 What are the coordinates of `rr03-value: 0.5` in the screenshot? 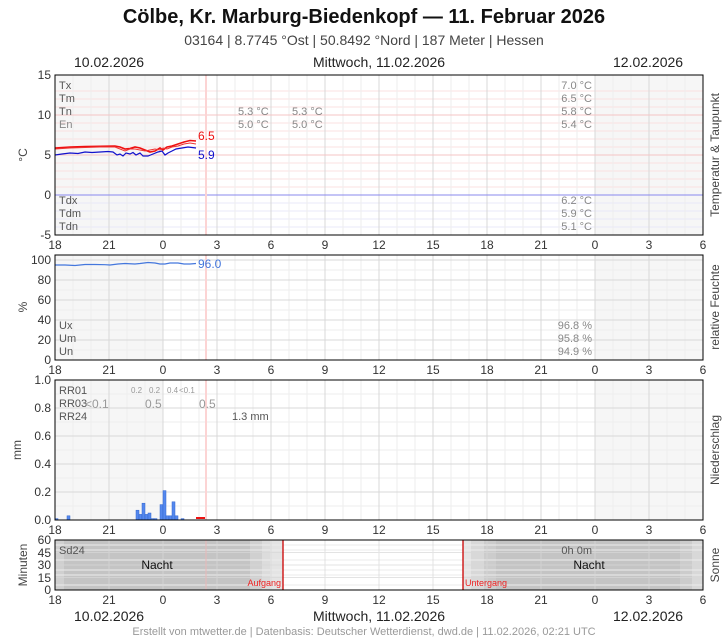 It's located at (153, 404).